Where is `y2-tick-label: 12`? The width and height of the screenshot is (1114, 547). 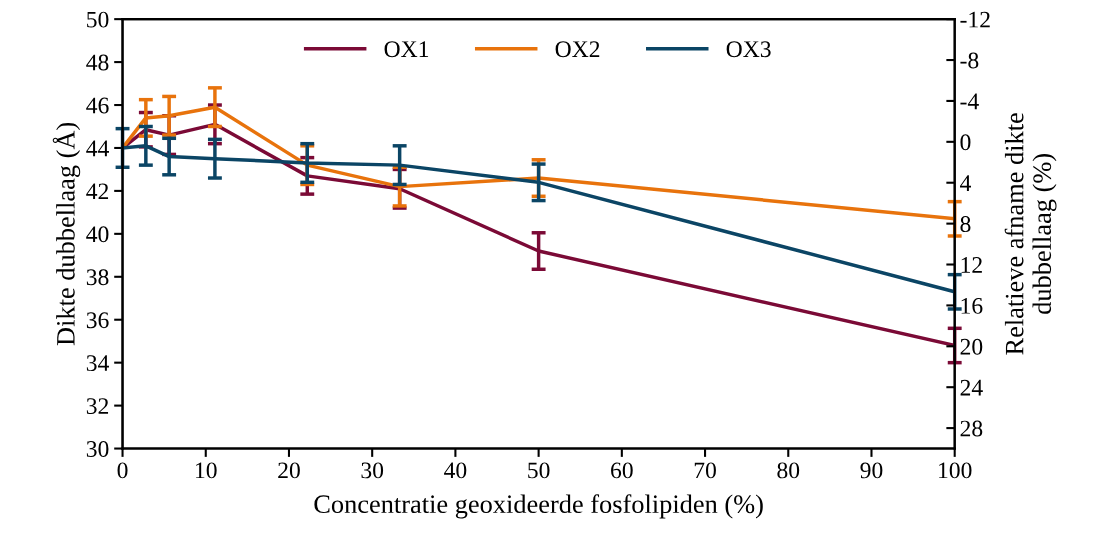
y2-tick-label: 12 is located at coordinates (971, 265).